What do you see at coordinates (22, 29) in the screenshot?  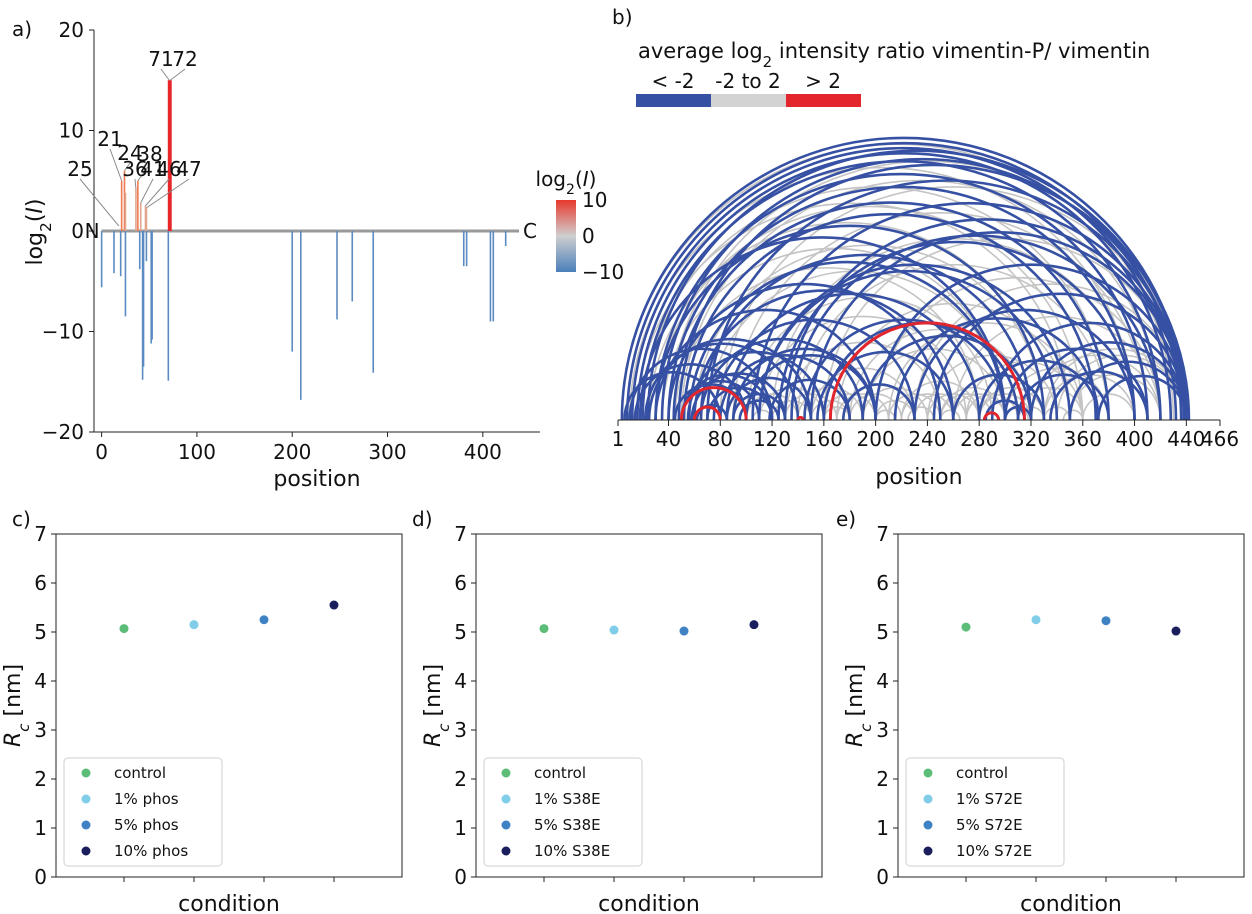 I see `panel-label-a: a)` at bounding box center [22, 29].